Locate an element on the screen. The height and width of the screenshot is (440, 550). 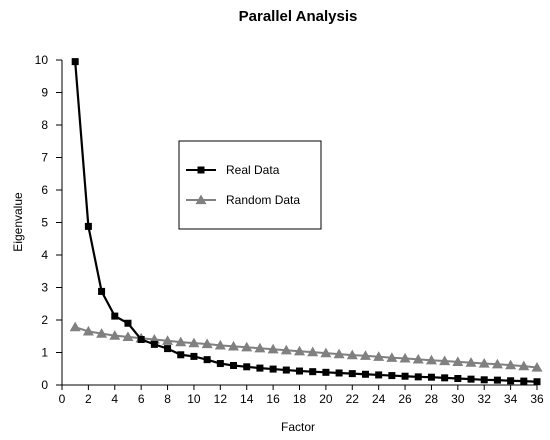
x-tick-label: 14 is located at coordinates (247, 399).